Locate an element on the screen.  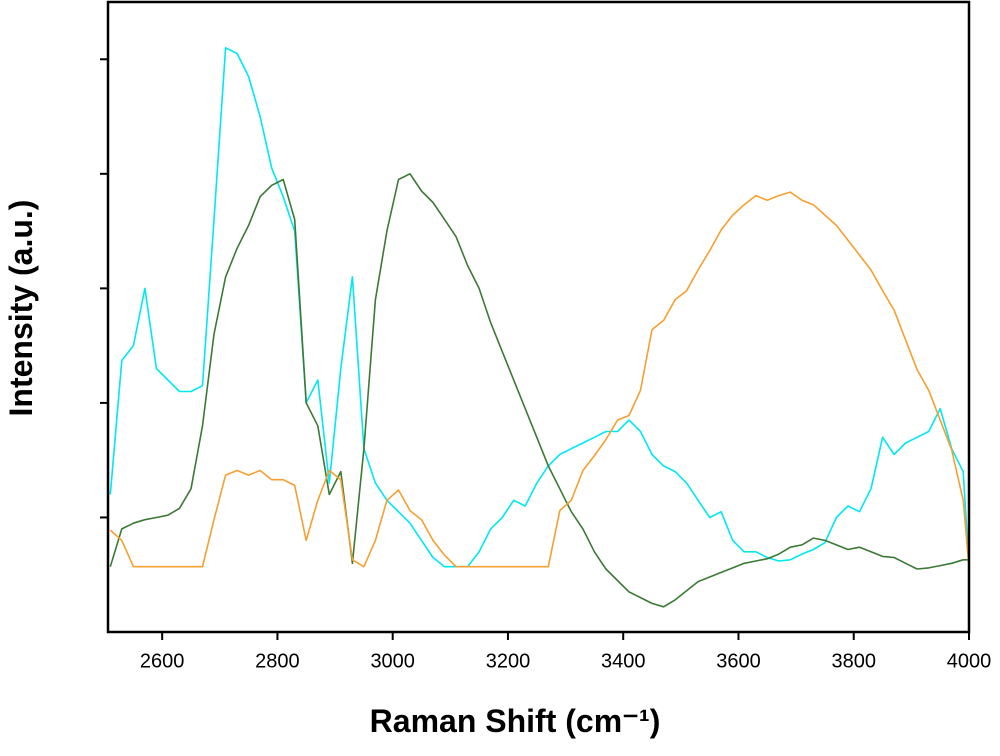
x-tick-label: 2800 is located at coordinates (277, 661).